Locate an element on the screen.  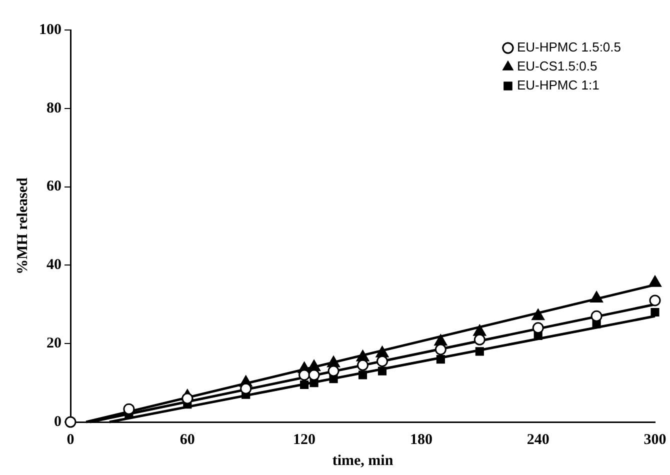
x-tick-label: 180 is located at coordinates (421, 440).